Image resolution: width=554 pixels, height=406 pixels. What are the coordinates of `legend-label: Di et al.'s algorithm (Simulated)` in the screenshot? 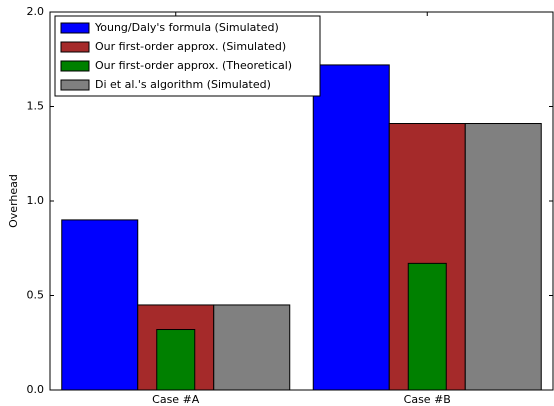 It's located at (183, 84).